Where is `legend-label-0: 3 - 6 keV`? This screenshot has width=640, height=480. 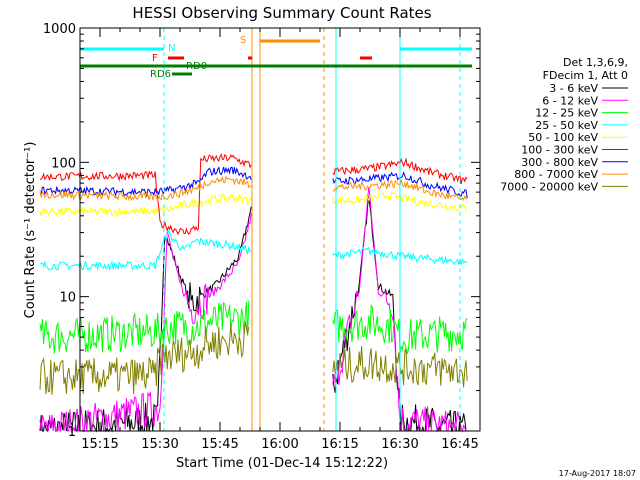
legend-label-0: 3 - 6 keV is located at coordinates (573, 88).